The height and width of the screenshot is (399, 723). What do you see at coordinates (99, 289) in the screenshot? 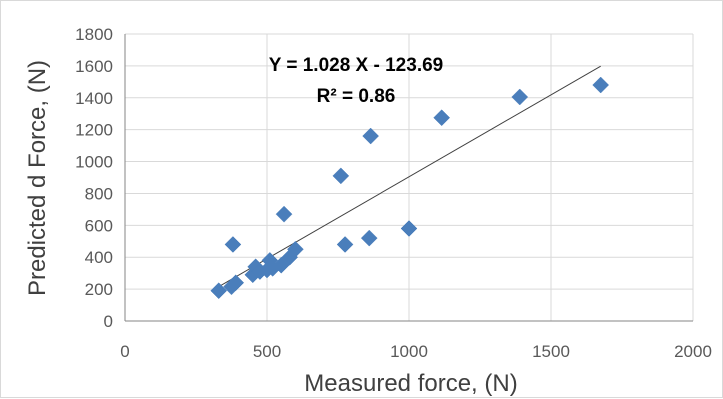
I see `y-tick-label: 200` at bounding box center [99, 289].